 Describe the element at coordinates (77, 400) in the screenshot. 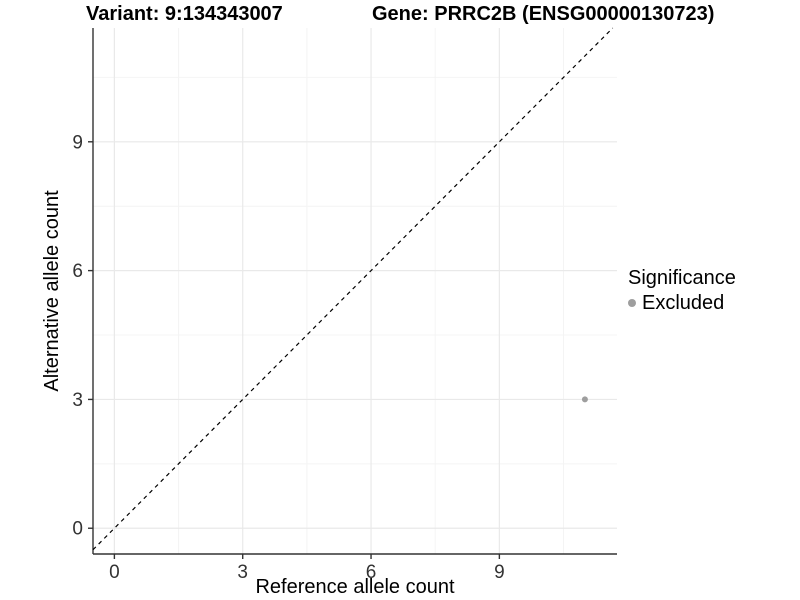

I see `y-tick-label: 3` at that location.